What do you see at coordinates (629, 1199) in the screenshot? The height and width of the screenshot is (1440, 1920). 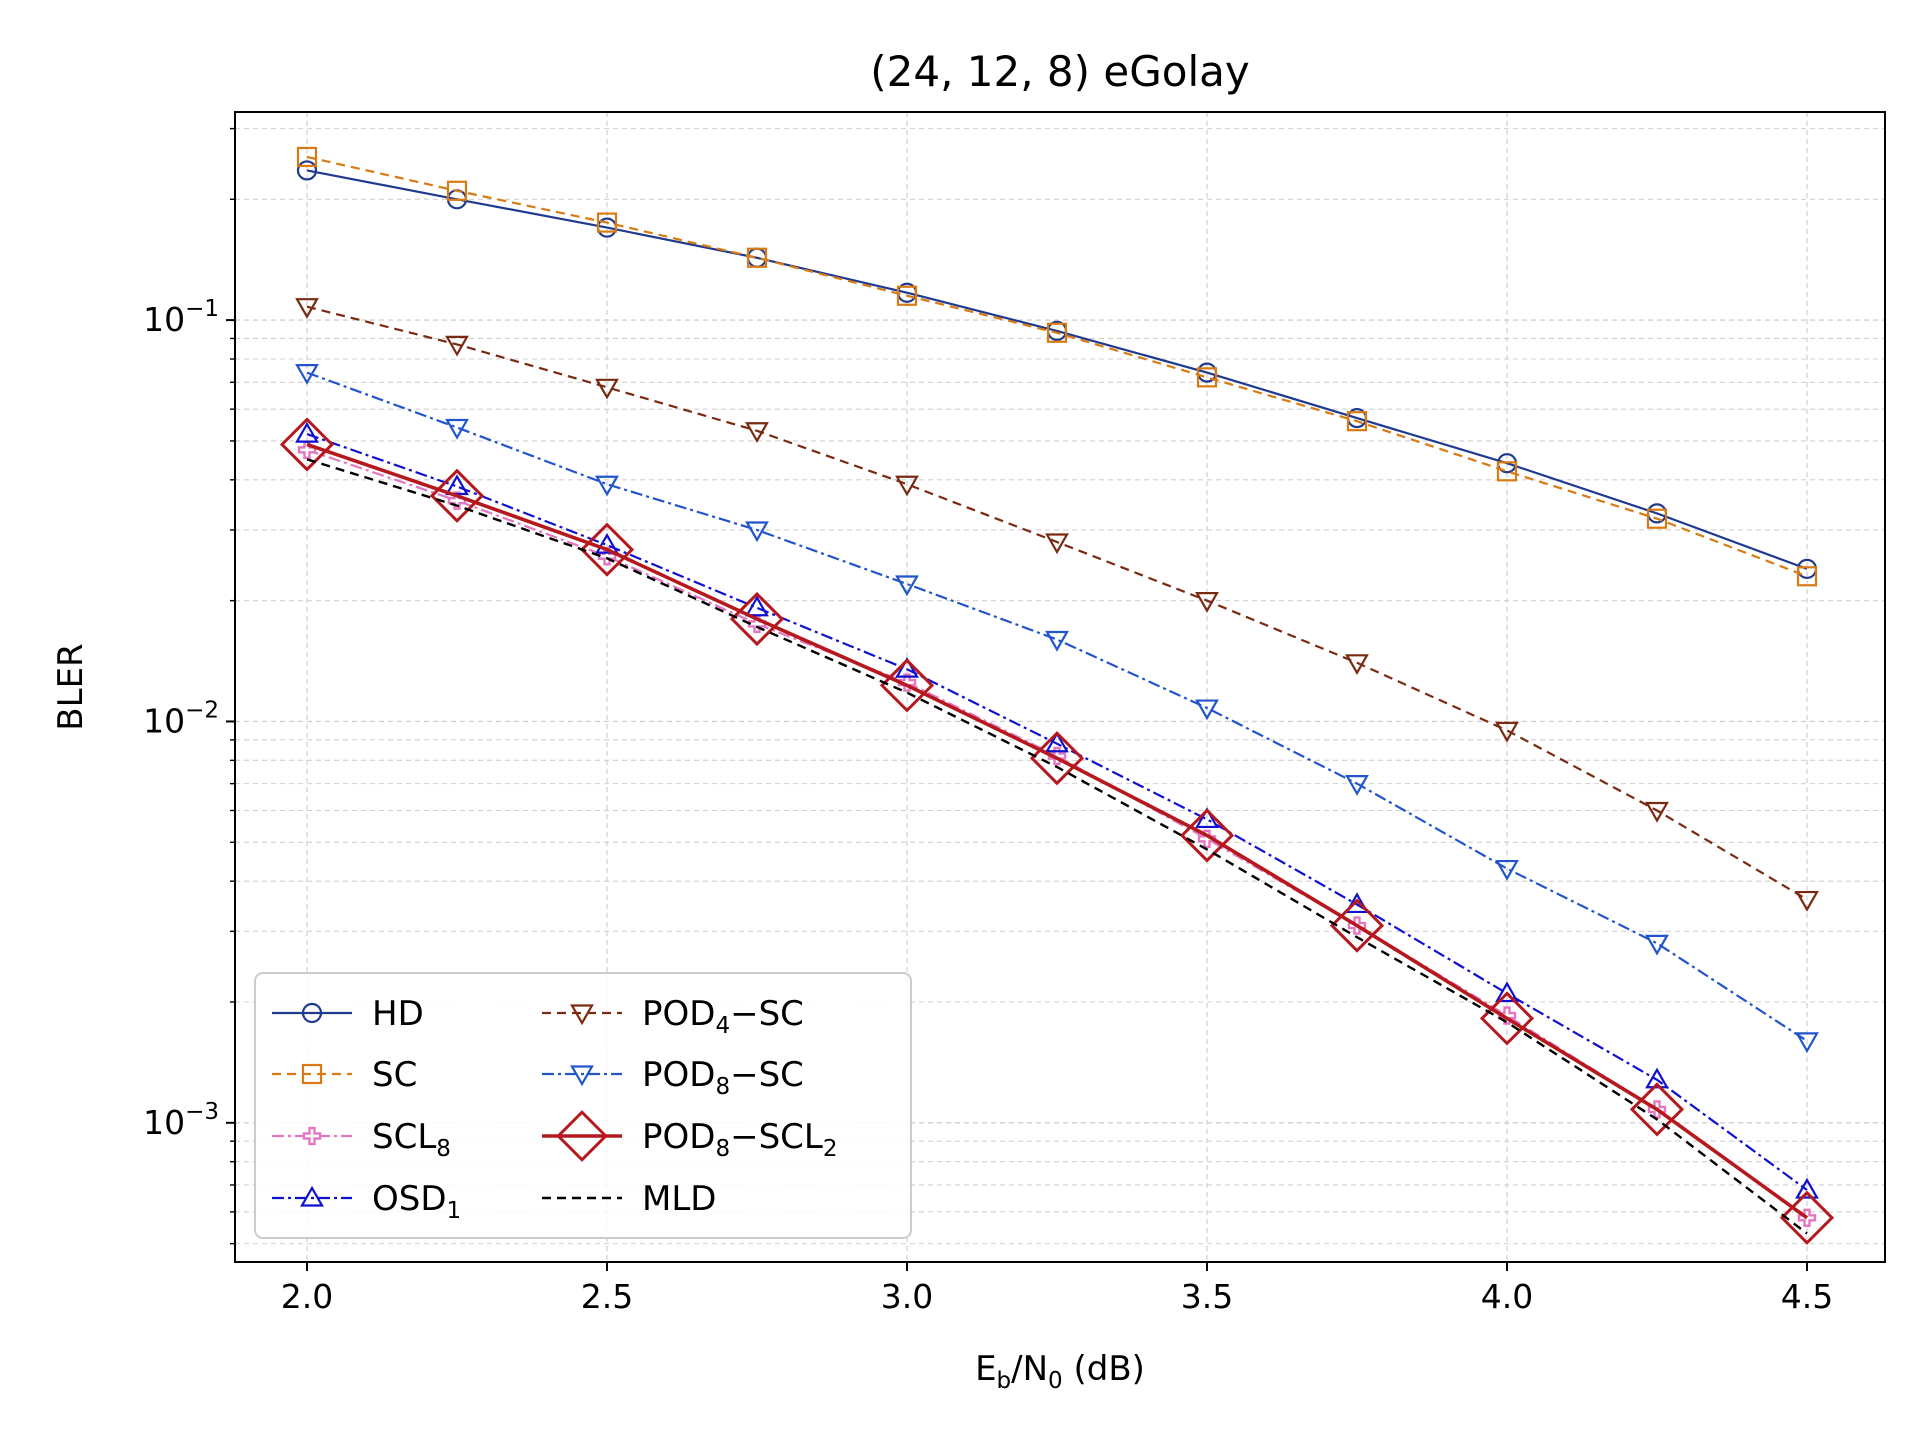 I see `legend-item-mld: MLD` at bounding box center [629, 1199].